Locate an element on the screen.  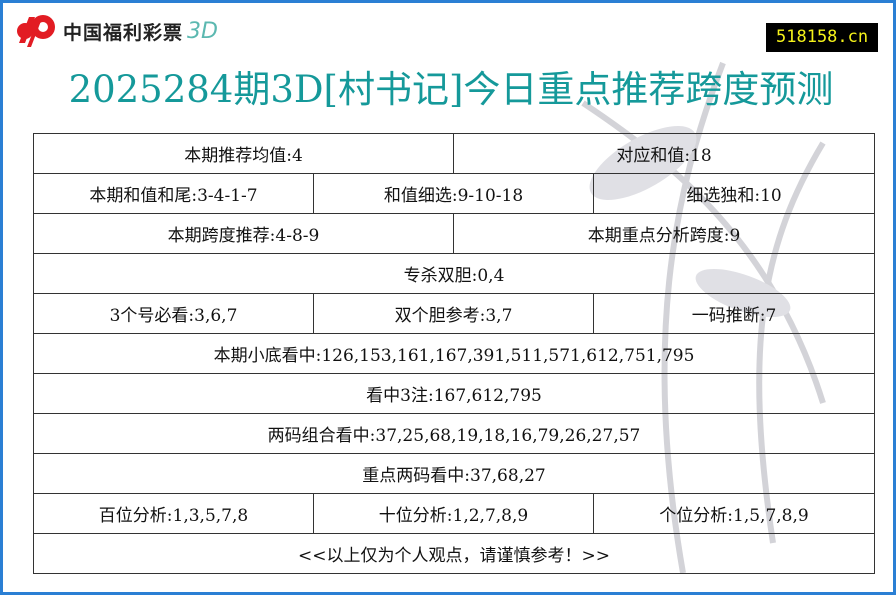
table-cell: <<以上仅为个人观点，请谨慎参考！>> is located at coordinates (454, 553).